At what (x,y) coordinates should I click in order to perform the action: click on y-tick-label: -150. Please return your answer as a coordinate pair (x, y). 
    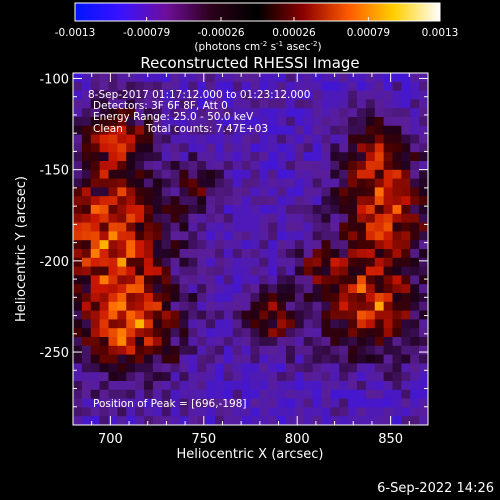
    Looking at the image, I should click on (54, 171).